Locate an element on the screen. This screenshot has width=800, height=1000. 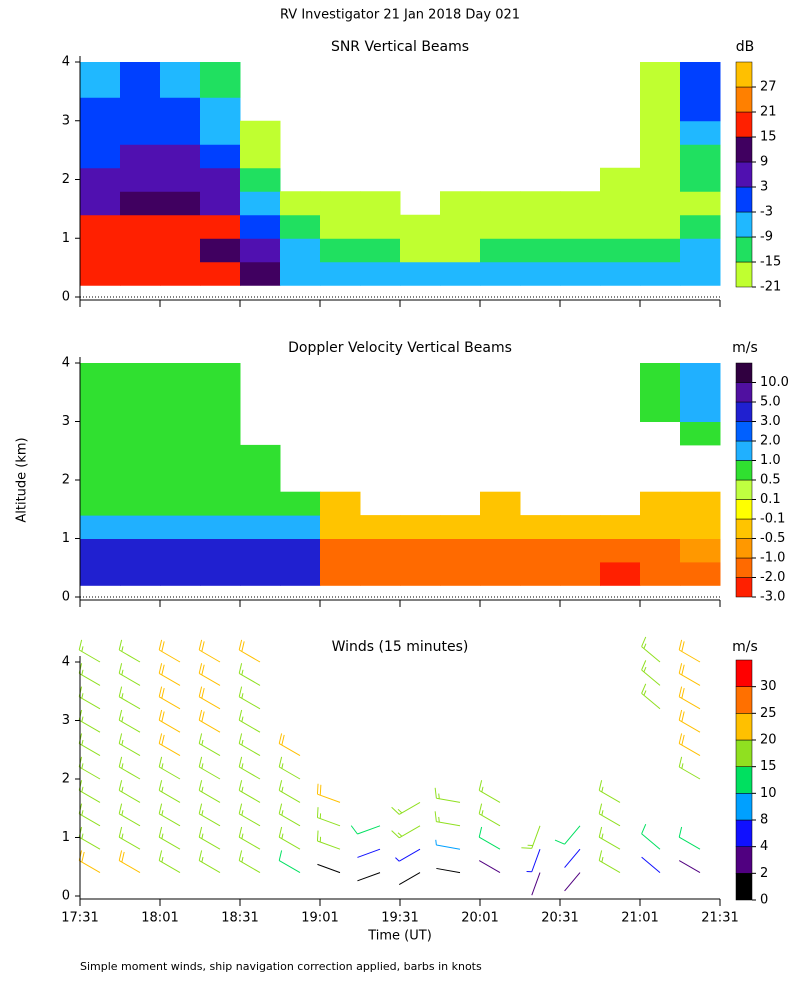
colorbar-label: -3 is located at coordinates (766, 212).